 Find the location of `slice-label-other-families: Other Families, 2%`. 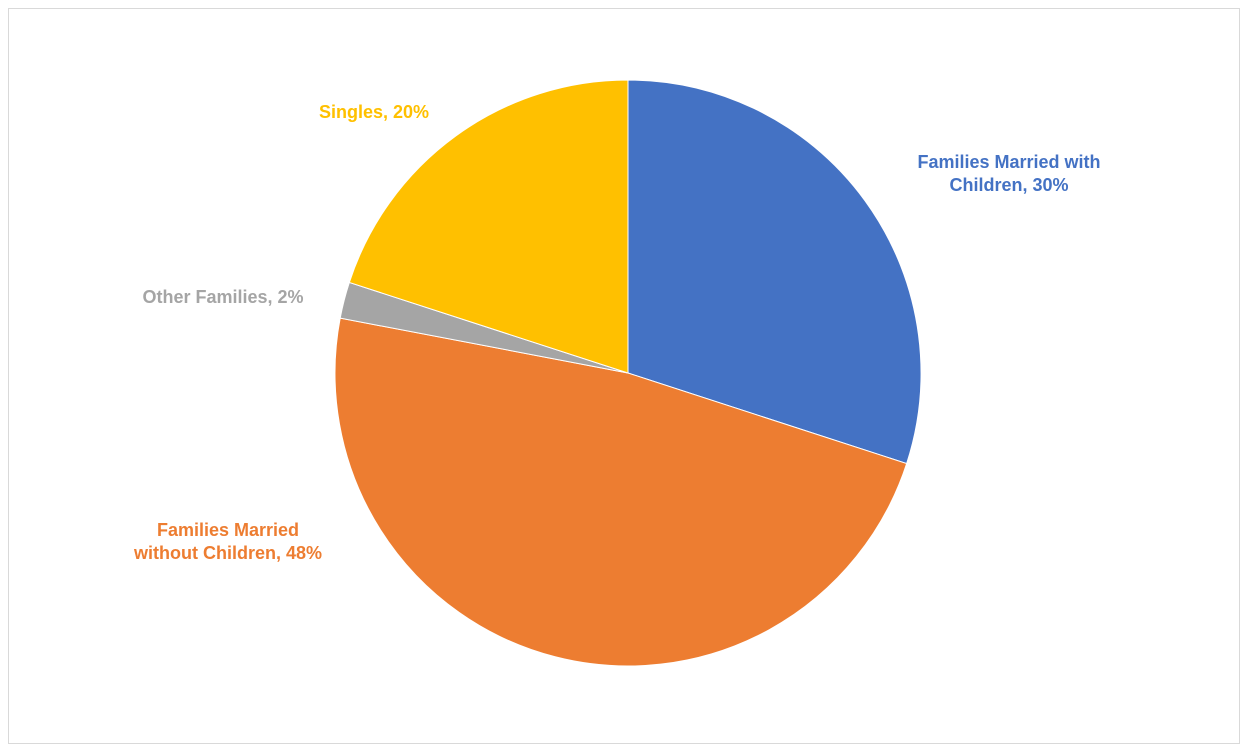

slice-label-other-families: Other Families, 2% is located at coordinates (223, 296).